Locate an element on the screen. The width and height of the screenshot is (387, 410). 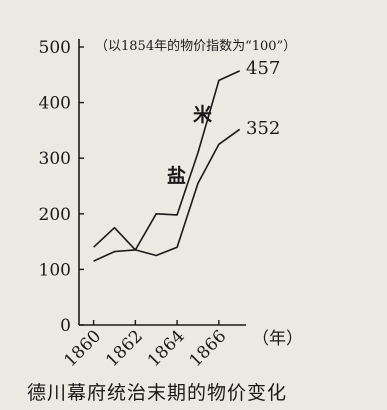
chart-note: （以1854年的物价指数为“100”） is located at coordinates (195, 46).